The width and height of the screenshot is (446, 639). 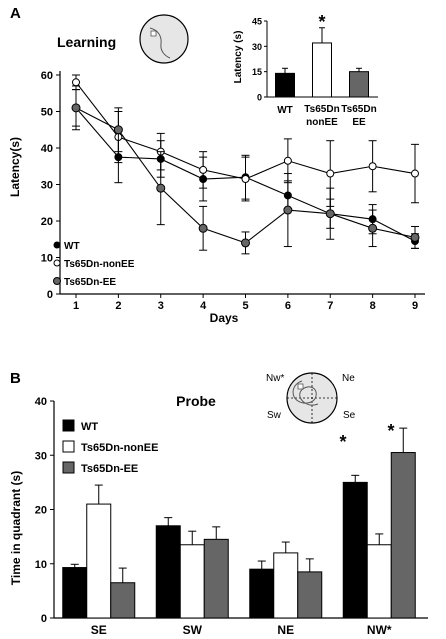 What do you see at coordinates (196, 401) in the screenshot?
I see `probe-title: Probe` at bounding box center [196, 401].